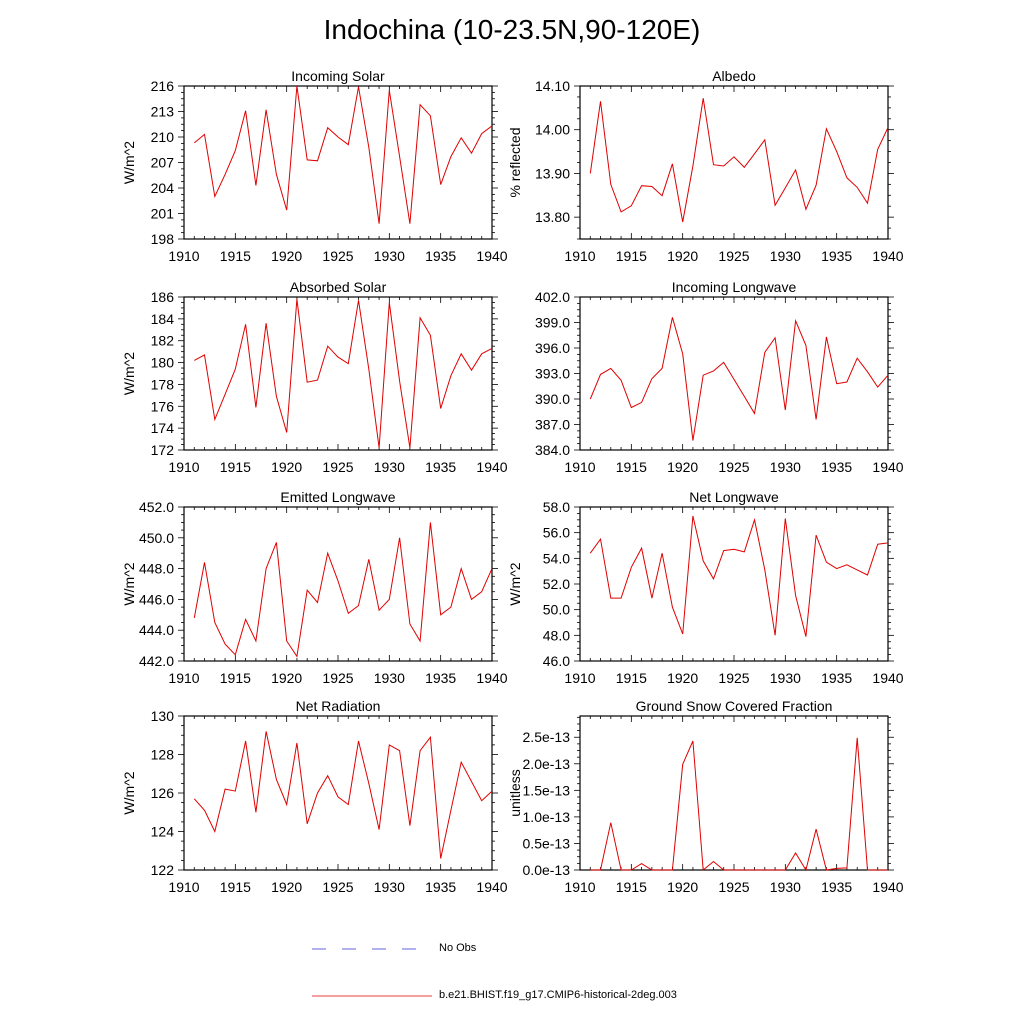 The height and width of the screenshot is (1024, 1024). Describe the element at coordinates (337, 497) in the screenshot. I see `panel-title: Emitted Longwave` at that location.